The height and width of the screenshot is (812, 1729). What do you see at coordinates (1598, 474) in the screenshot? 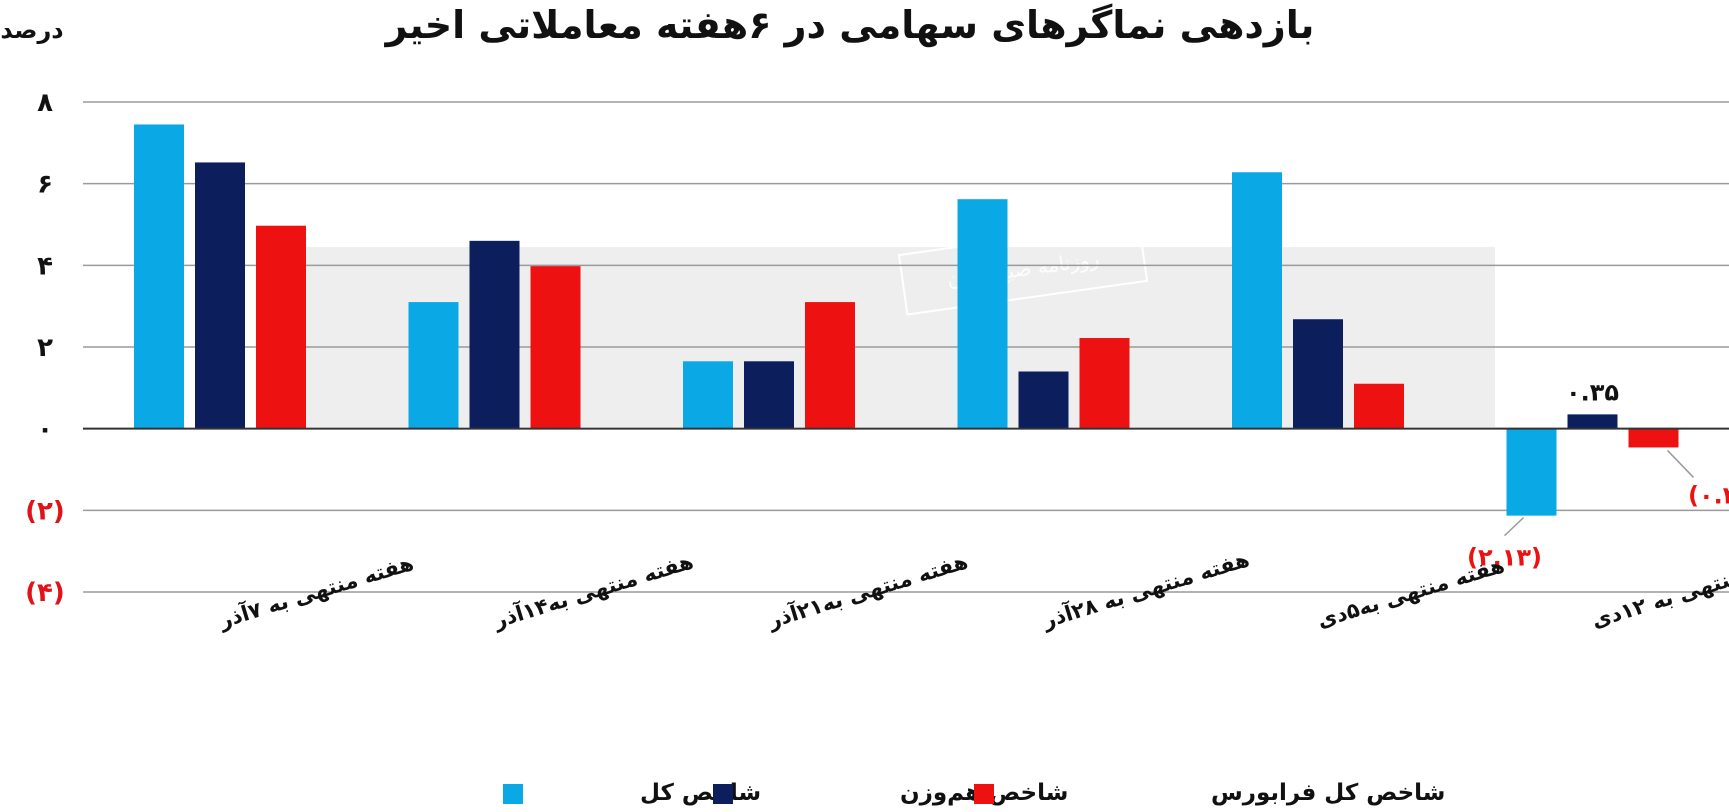
I see `data-labels: (۲.۱۳) ۰.۳۵ (۰.۴۶)` at bounding box center [1598, 474].